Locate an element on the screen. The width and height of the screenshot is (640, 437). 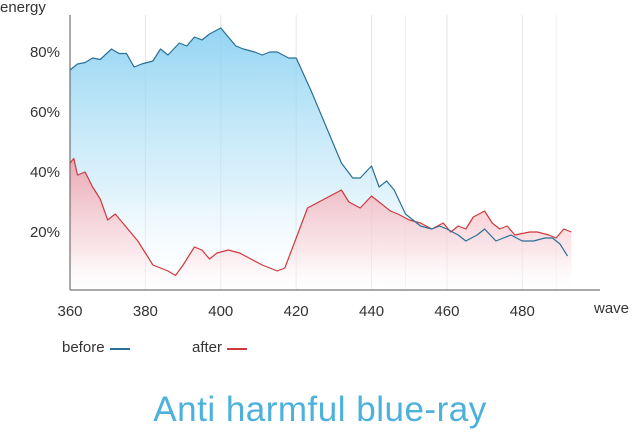
x-tick-label-360: 360 is located at coordinates (69, 311).